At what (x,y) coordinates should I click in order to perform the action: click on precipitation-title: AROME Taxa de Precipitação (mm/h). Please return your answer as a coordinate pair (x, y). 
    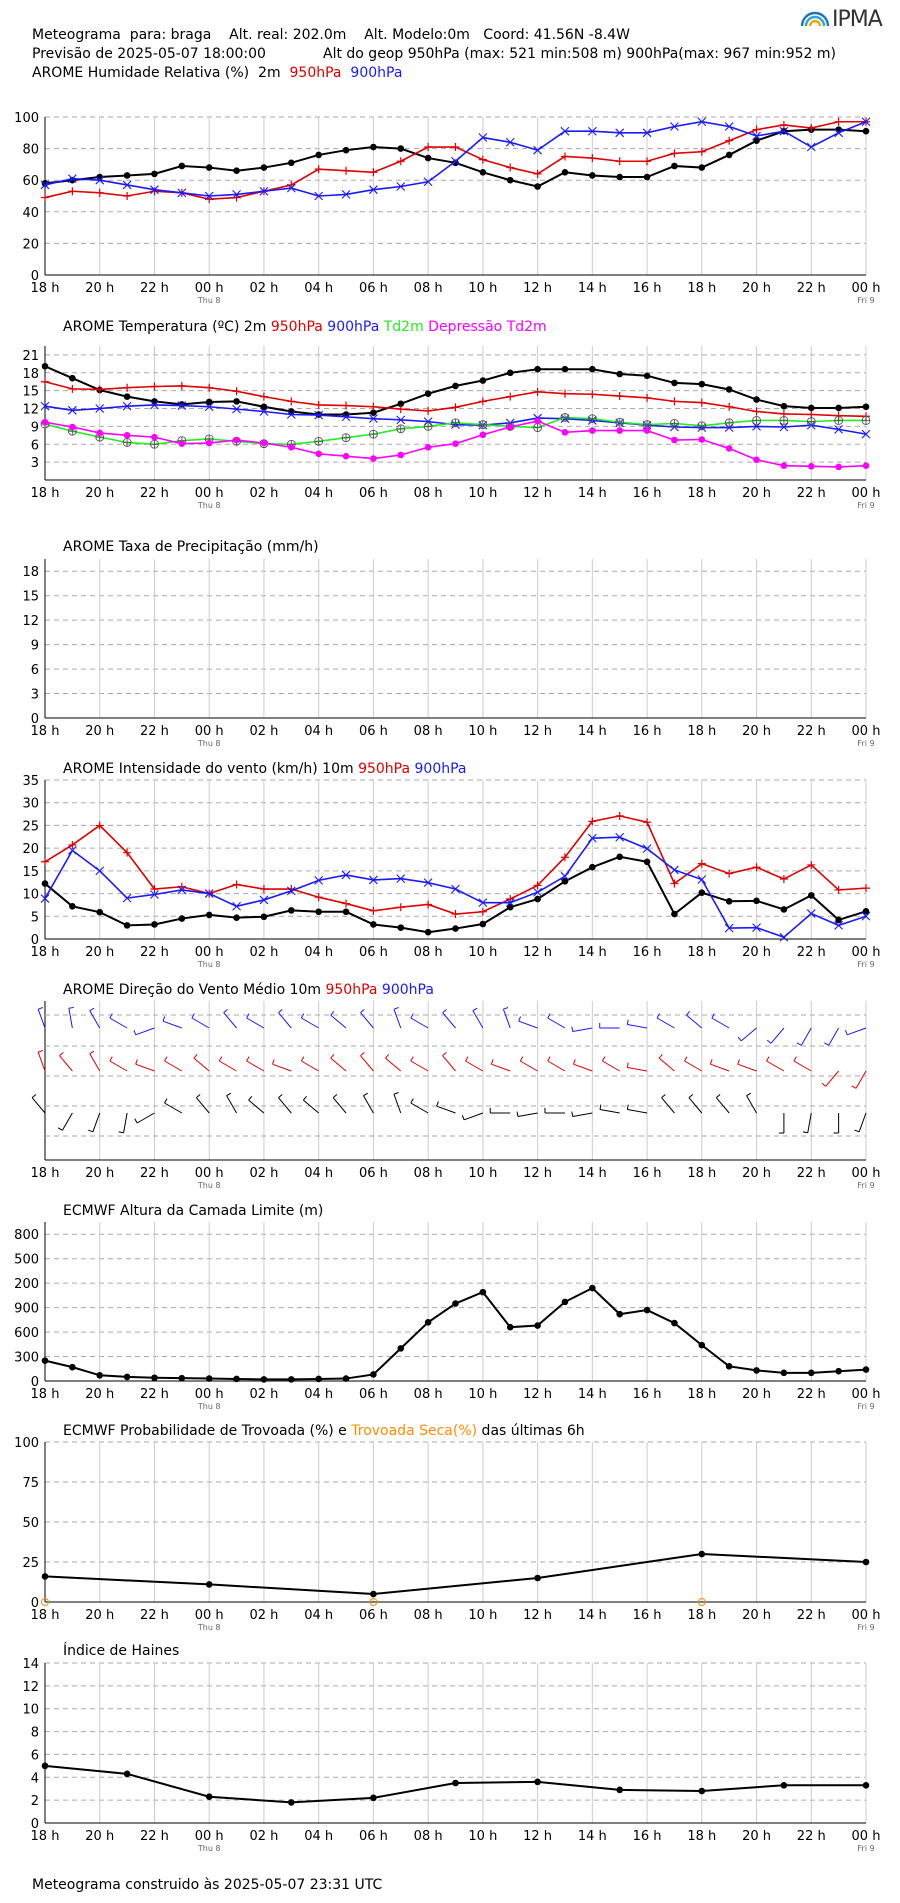
    Looking at the image, I should click on (191, 547).